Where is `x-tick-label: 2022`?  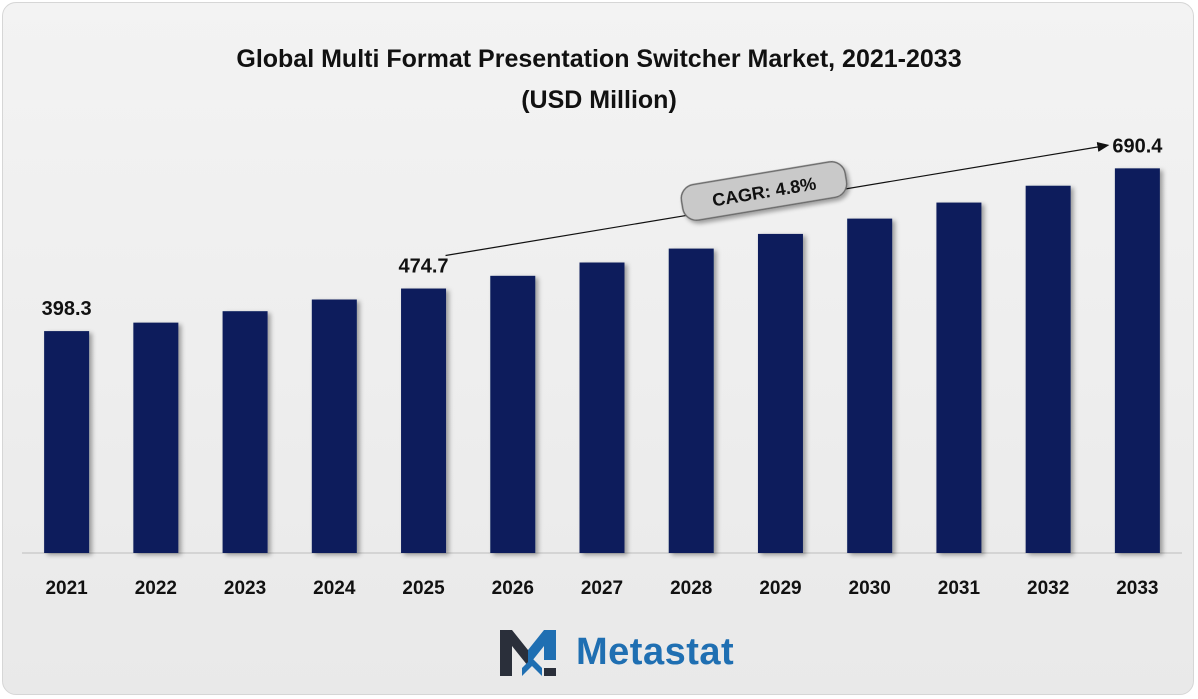 x-tick-label: 2022 is located at coordinates (156, 588).